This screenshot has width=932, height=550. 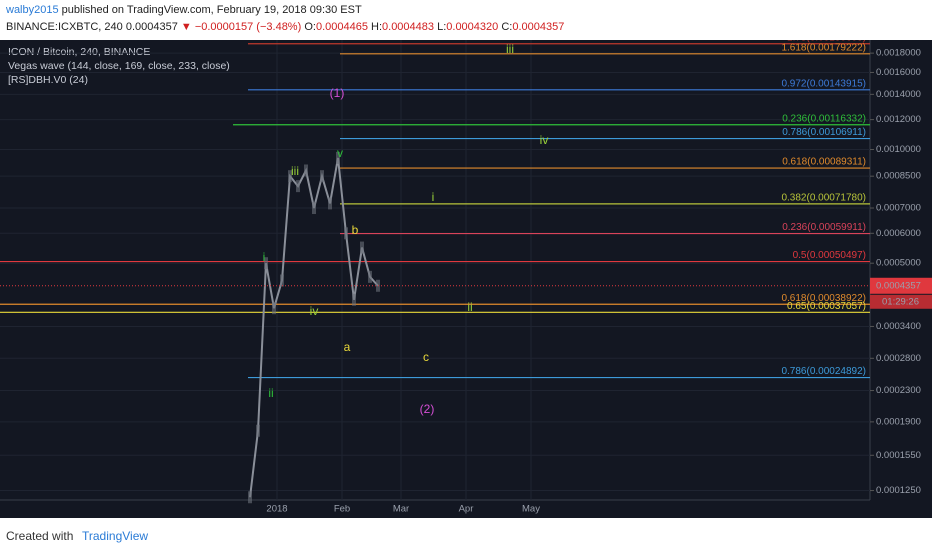 I want to click on low-value: 0.0004320, so click(x=472, y=27).